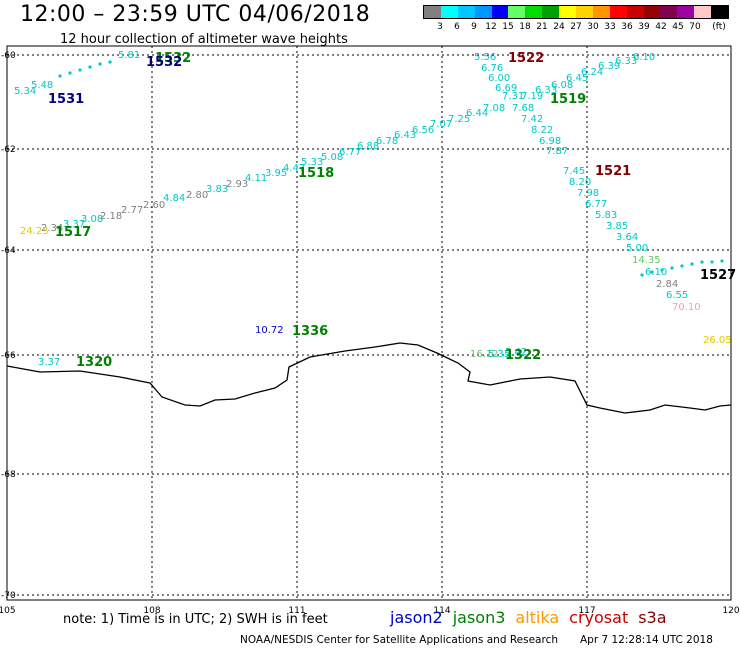 Image resolution: width=740 pixels, height=650 pixels. I want to click on legend-tick-label: 24, so click(559, 27).